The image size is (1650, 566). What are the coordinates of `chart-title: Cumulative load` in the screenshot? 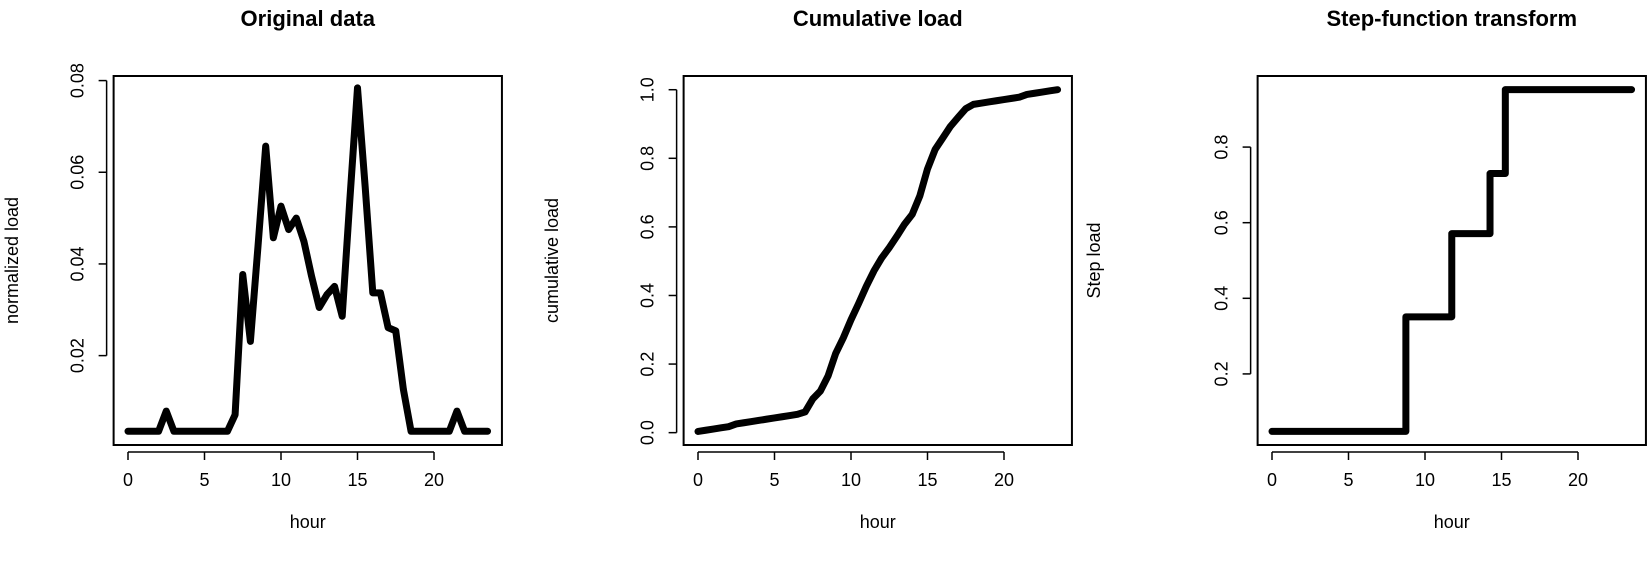 It's located at (878, 18).